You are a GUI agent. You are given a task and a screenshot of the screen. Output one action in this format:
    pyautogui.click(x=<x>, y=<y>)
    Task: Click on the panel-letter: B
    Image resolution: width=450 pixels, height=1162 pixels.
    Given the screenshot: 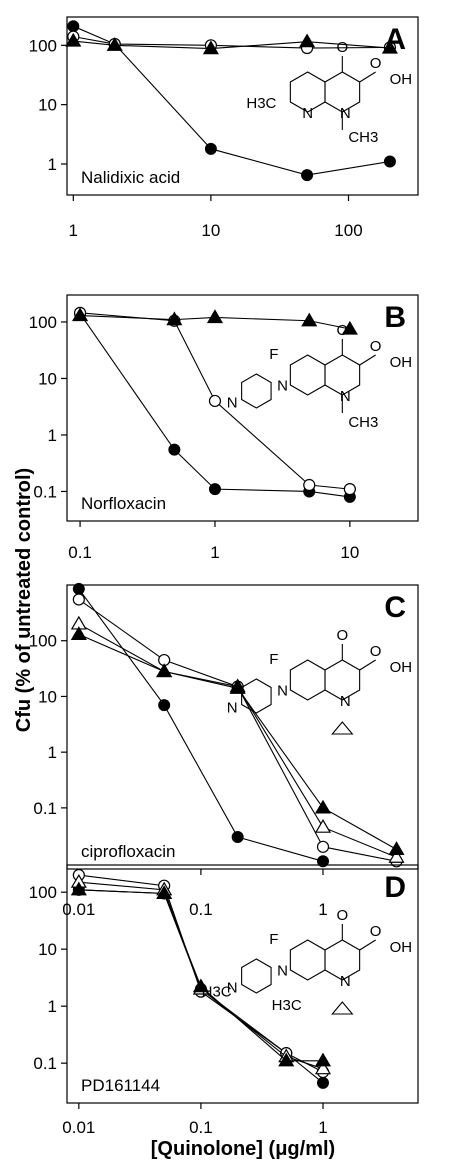 What is the action you would take?
    pyautogui.click(x=395, y=317)
    